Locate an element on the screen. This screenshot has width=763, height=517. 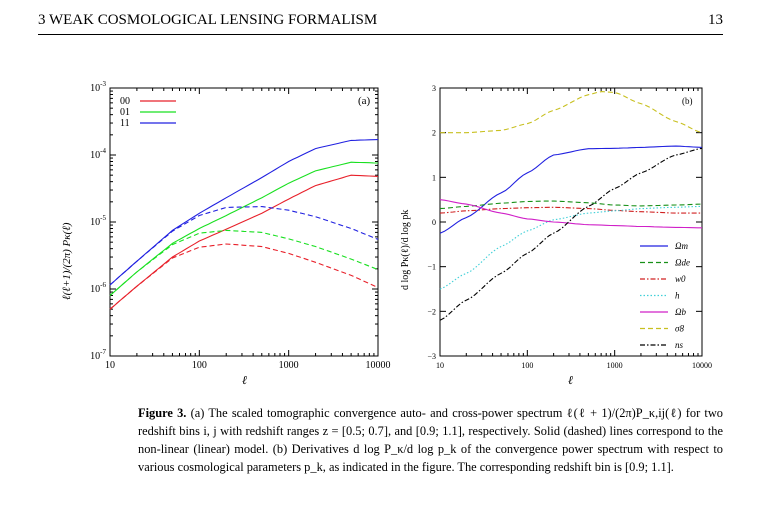
xlabel-a: ℓ is located at coordinates (244, 380).